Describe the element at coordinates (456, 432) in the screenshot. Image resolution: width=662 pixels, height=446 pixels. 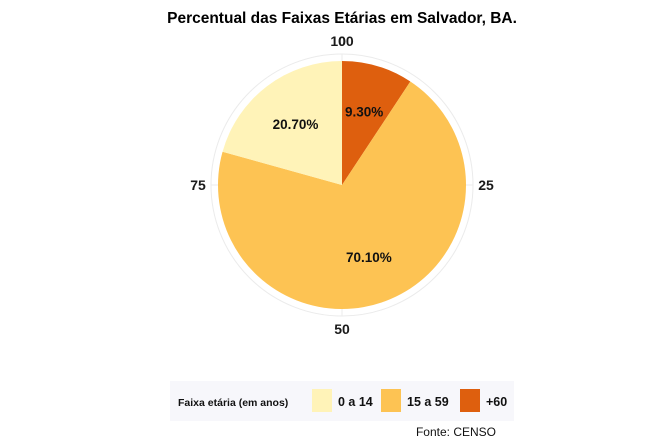
I see `chart-caption: Fonte: CENSO` at that location.